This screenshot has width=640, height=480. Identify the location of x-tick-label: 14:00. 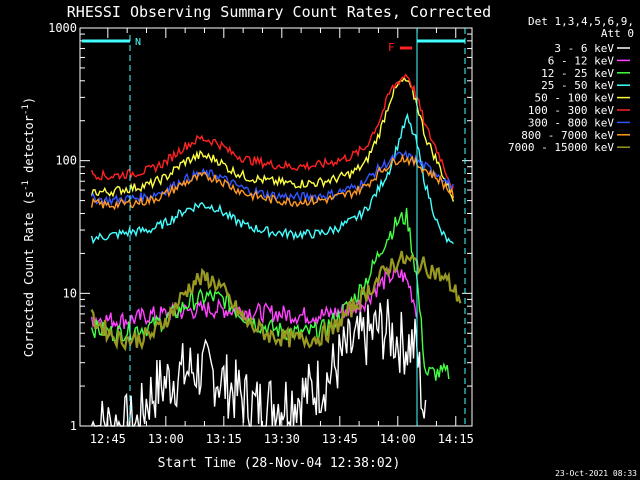
(398, 439).